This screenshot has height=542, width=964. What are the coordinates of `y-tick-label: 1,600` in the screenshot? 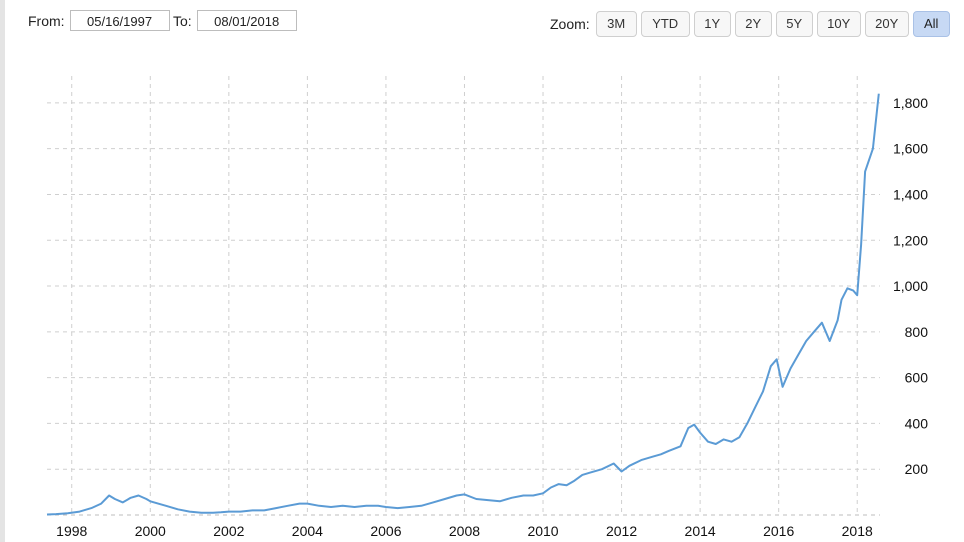 It's located at (910, 149).